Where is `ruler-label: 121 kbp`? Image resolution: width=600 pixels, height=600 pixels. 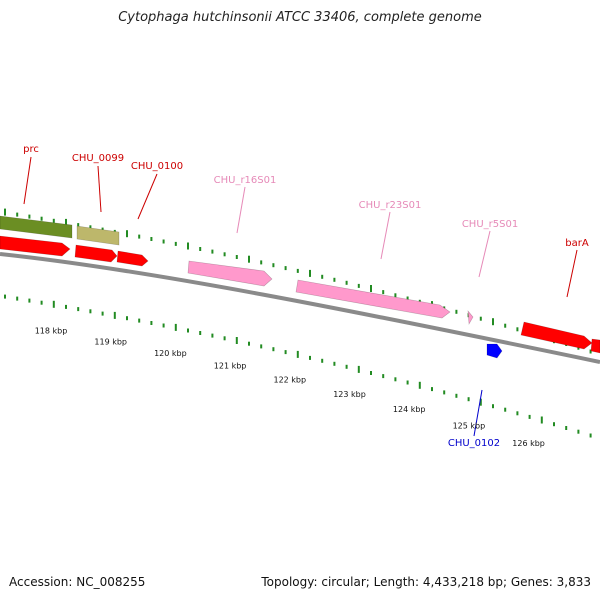 ruler-label: 121 kbp is located at coordinates (230, 366).